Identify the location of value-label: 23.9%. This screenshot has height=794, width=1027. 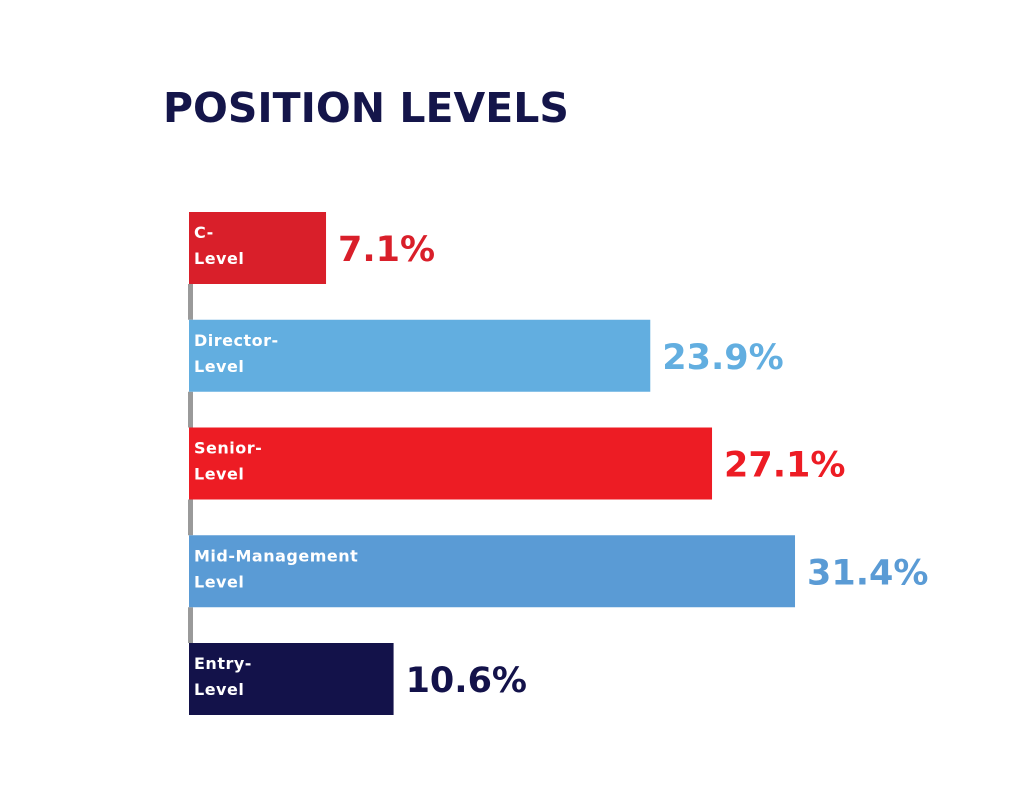
(722, 358).